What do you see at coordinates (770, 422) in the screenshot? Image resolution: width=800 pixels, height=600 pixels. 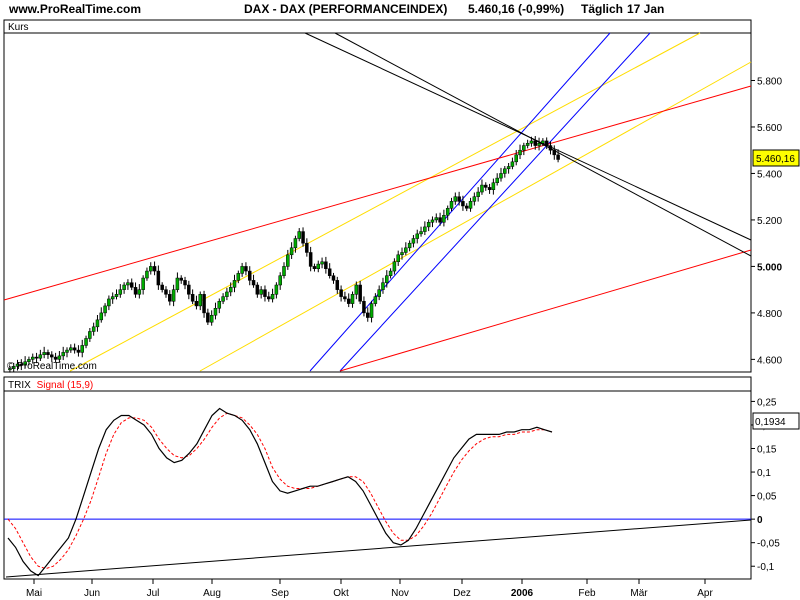 I see `trix-last-label: 0,1934` at bounding box center [770, 422].